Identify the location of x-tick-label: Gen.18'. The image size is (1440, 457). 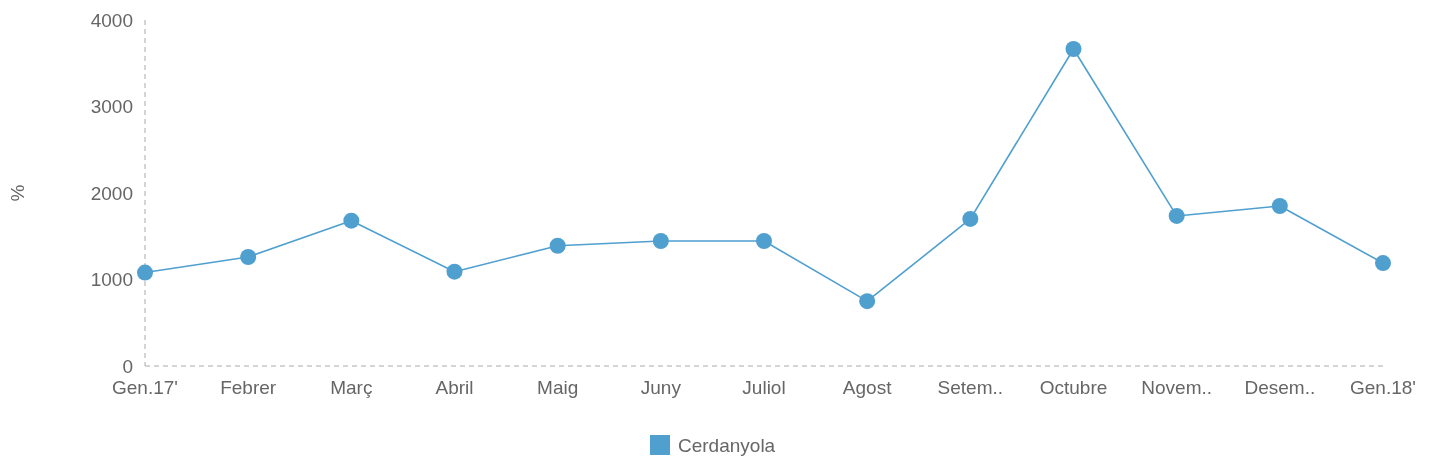
(1383, 387).